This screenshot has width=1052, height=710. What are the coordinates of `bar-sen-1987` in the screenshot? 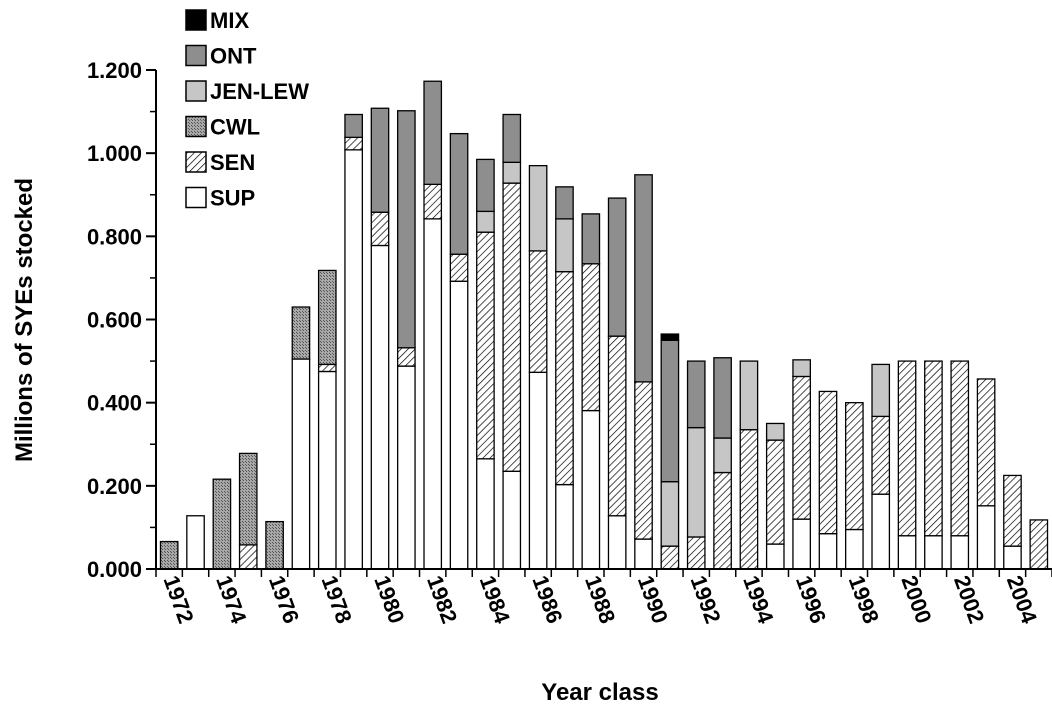 It's located at (564, 378).